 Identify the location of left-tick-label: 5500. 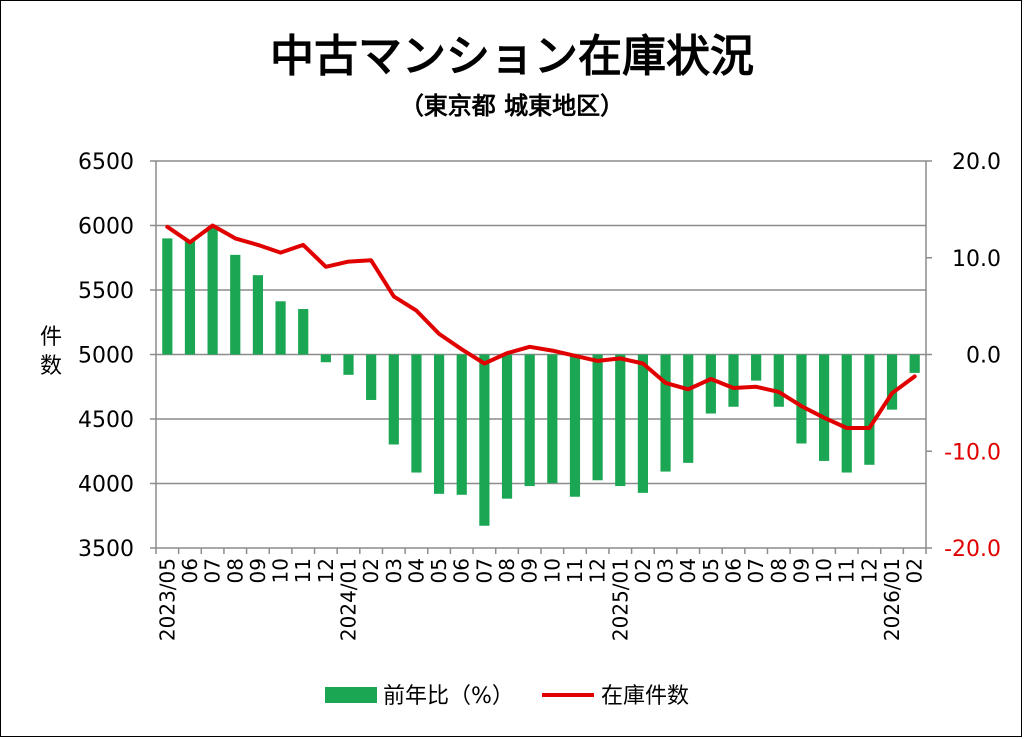
(106, 291).